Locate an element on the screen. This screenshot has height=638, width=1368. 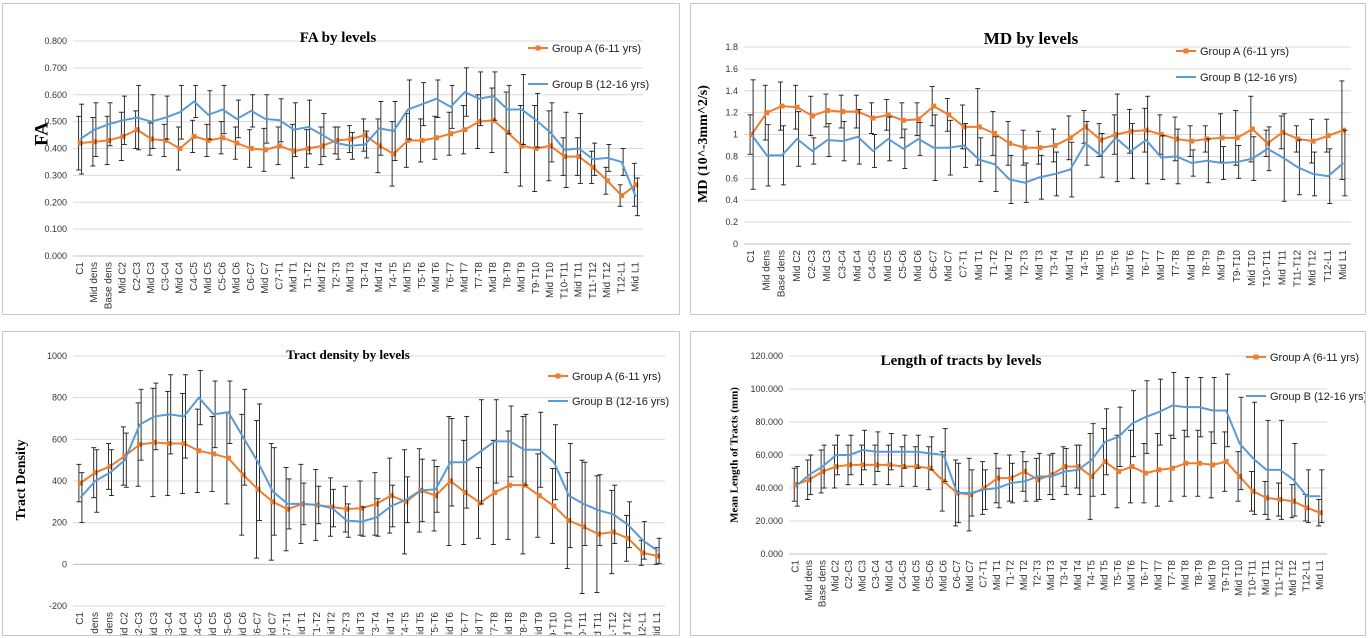
y-tick-label: 0.2 is located at coordinates (731, 222).